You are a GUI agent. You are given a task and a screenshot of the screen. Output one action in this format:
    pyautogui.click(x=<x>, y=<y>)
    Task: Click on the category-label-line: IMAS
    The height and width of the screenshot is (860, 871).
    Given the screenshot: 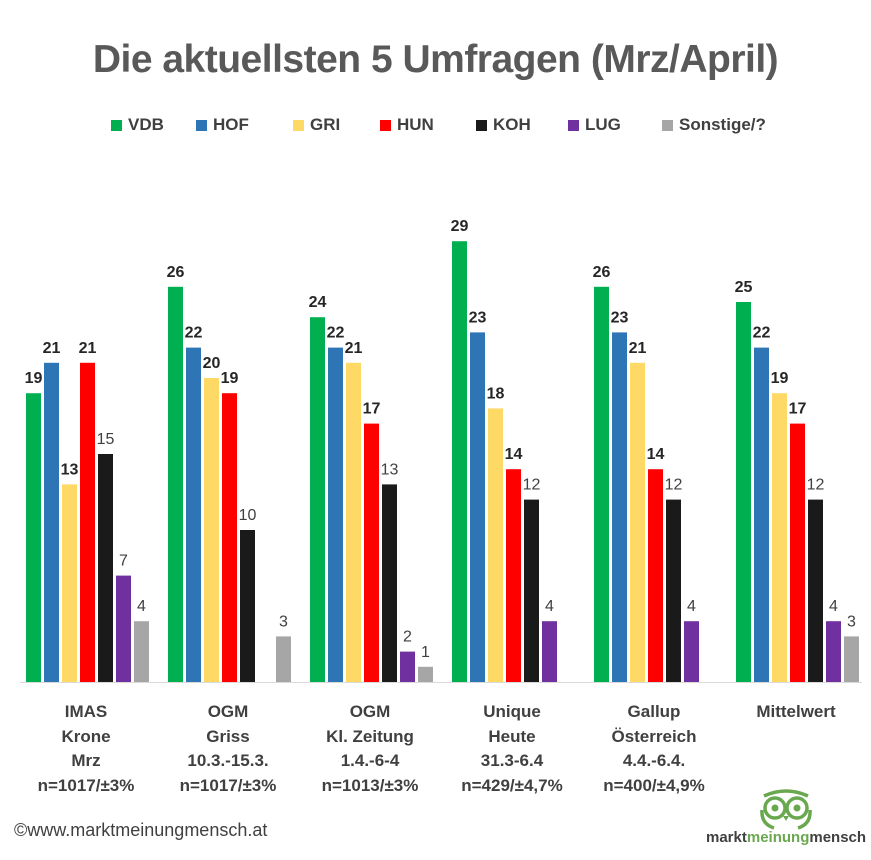 What is the action you would take?
    pyautogui.click(x=86, y=711)
    